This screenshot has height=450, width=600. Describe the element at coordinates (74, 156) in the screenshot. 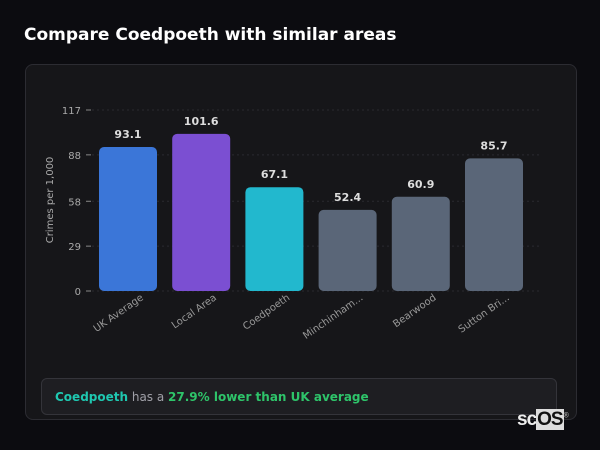

I see `y-tick-label: 88` at that location.